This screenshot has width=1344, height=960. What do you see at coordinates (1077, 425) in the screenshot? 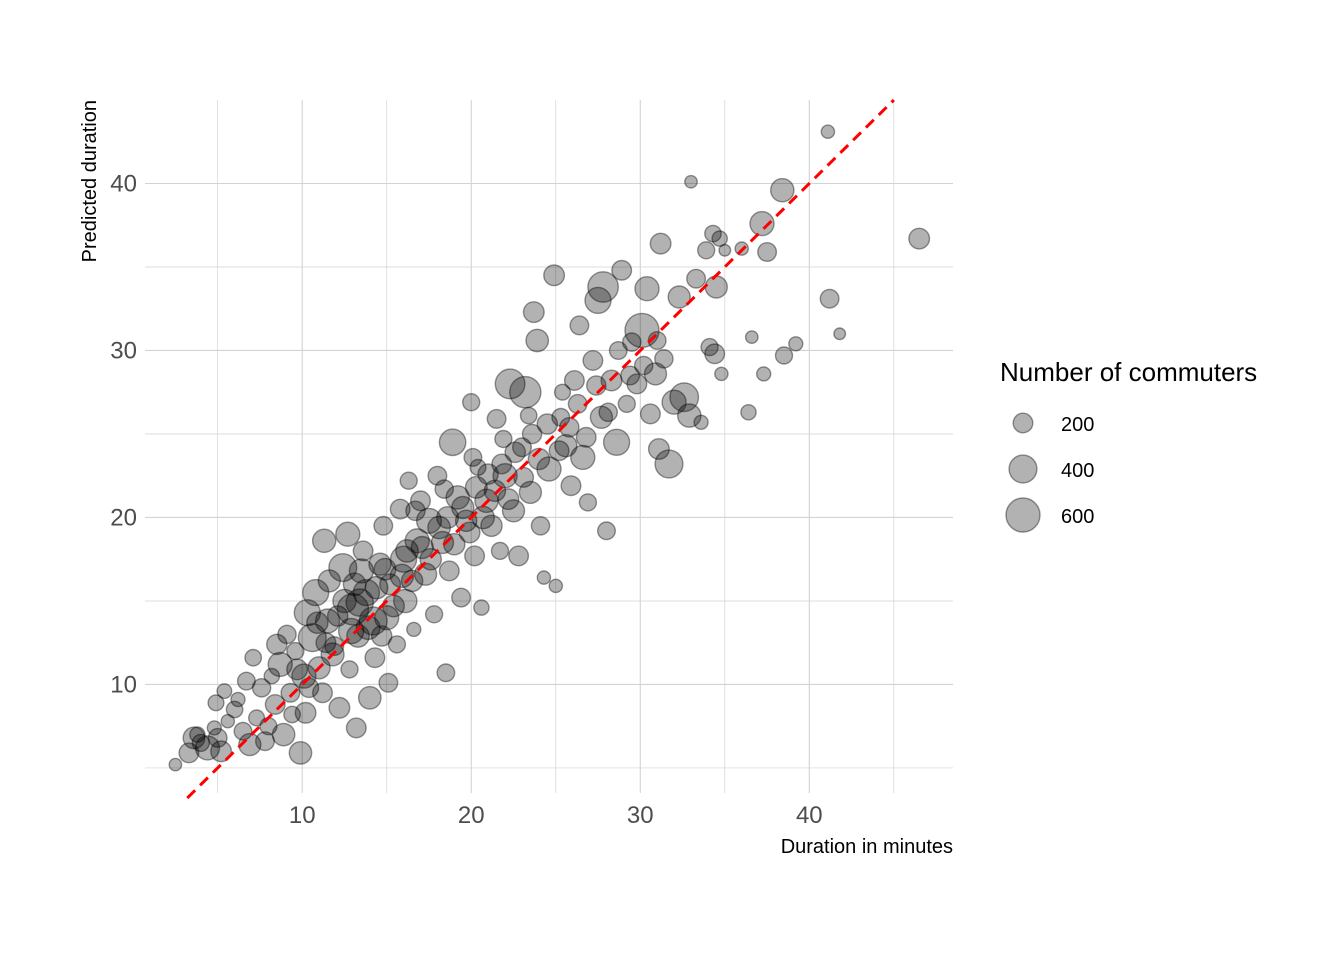
I see `legend-label: 200` at bounding box center [1077, 425].